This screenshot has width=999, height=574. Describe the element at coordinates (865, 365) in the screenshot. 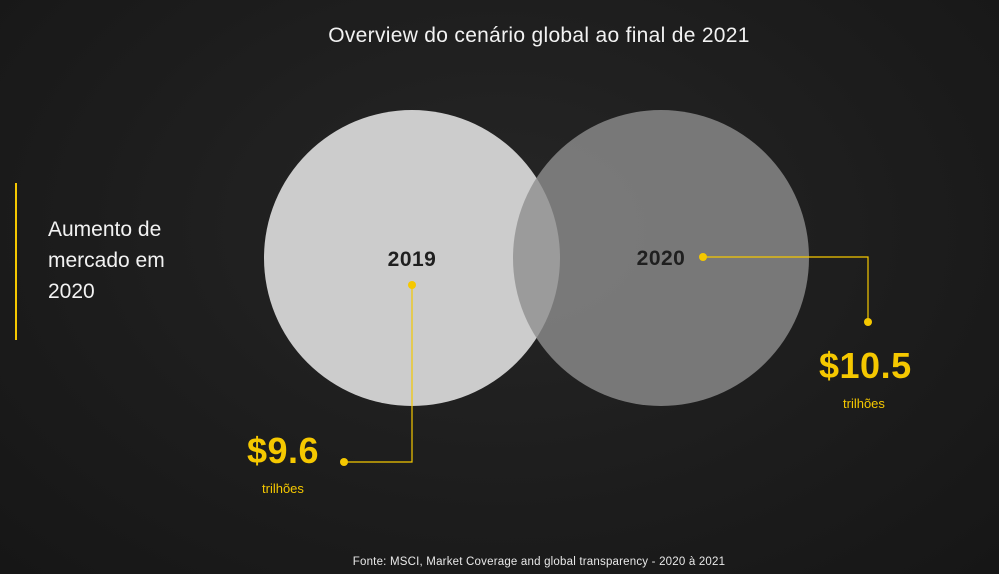

I see `value-2020: $10.5` at that location.